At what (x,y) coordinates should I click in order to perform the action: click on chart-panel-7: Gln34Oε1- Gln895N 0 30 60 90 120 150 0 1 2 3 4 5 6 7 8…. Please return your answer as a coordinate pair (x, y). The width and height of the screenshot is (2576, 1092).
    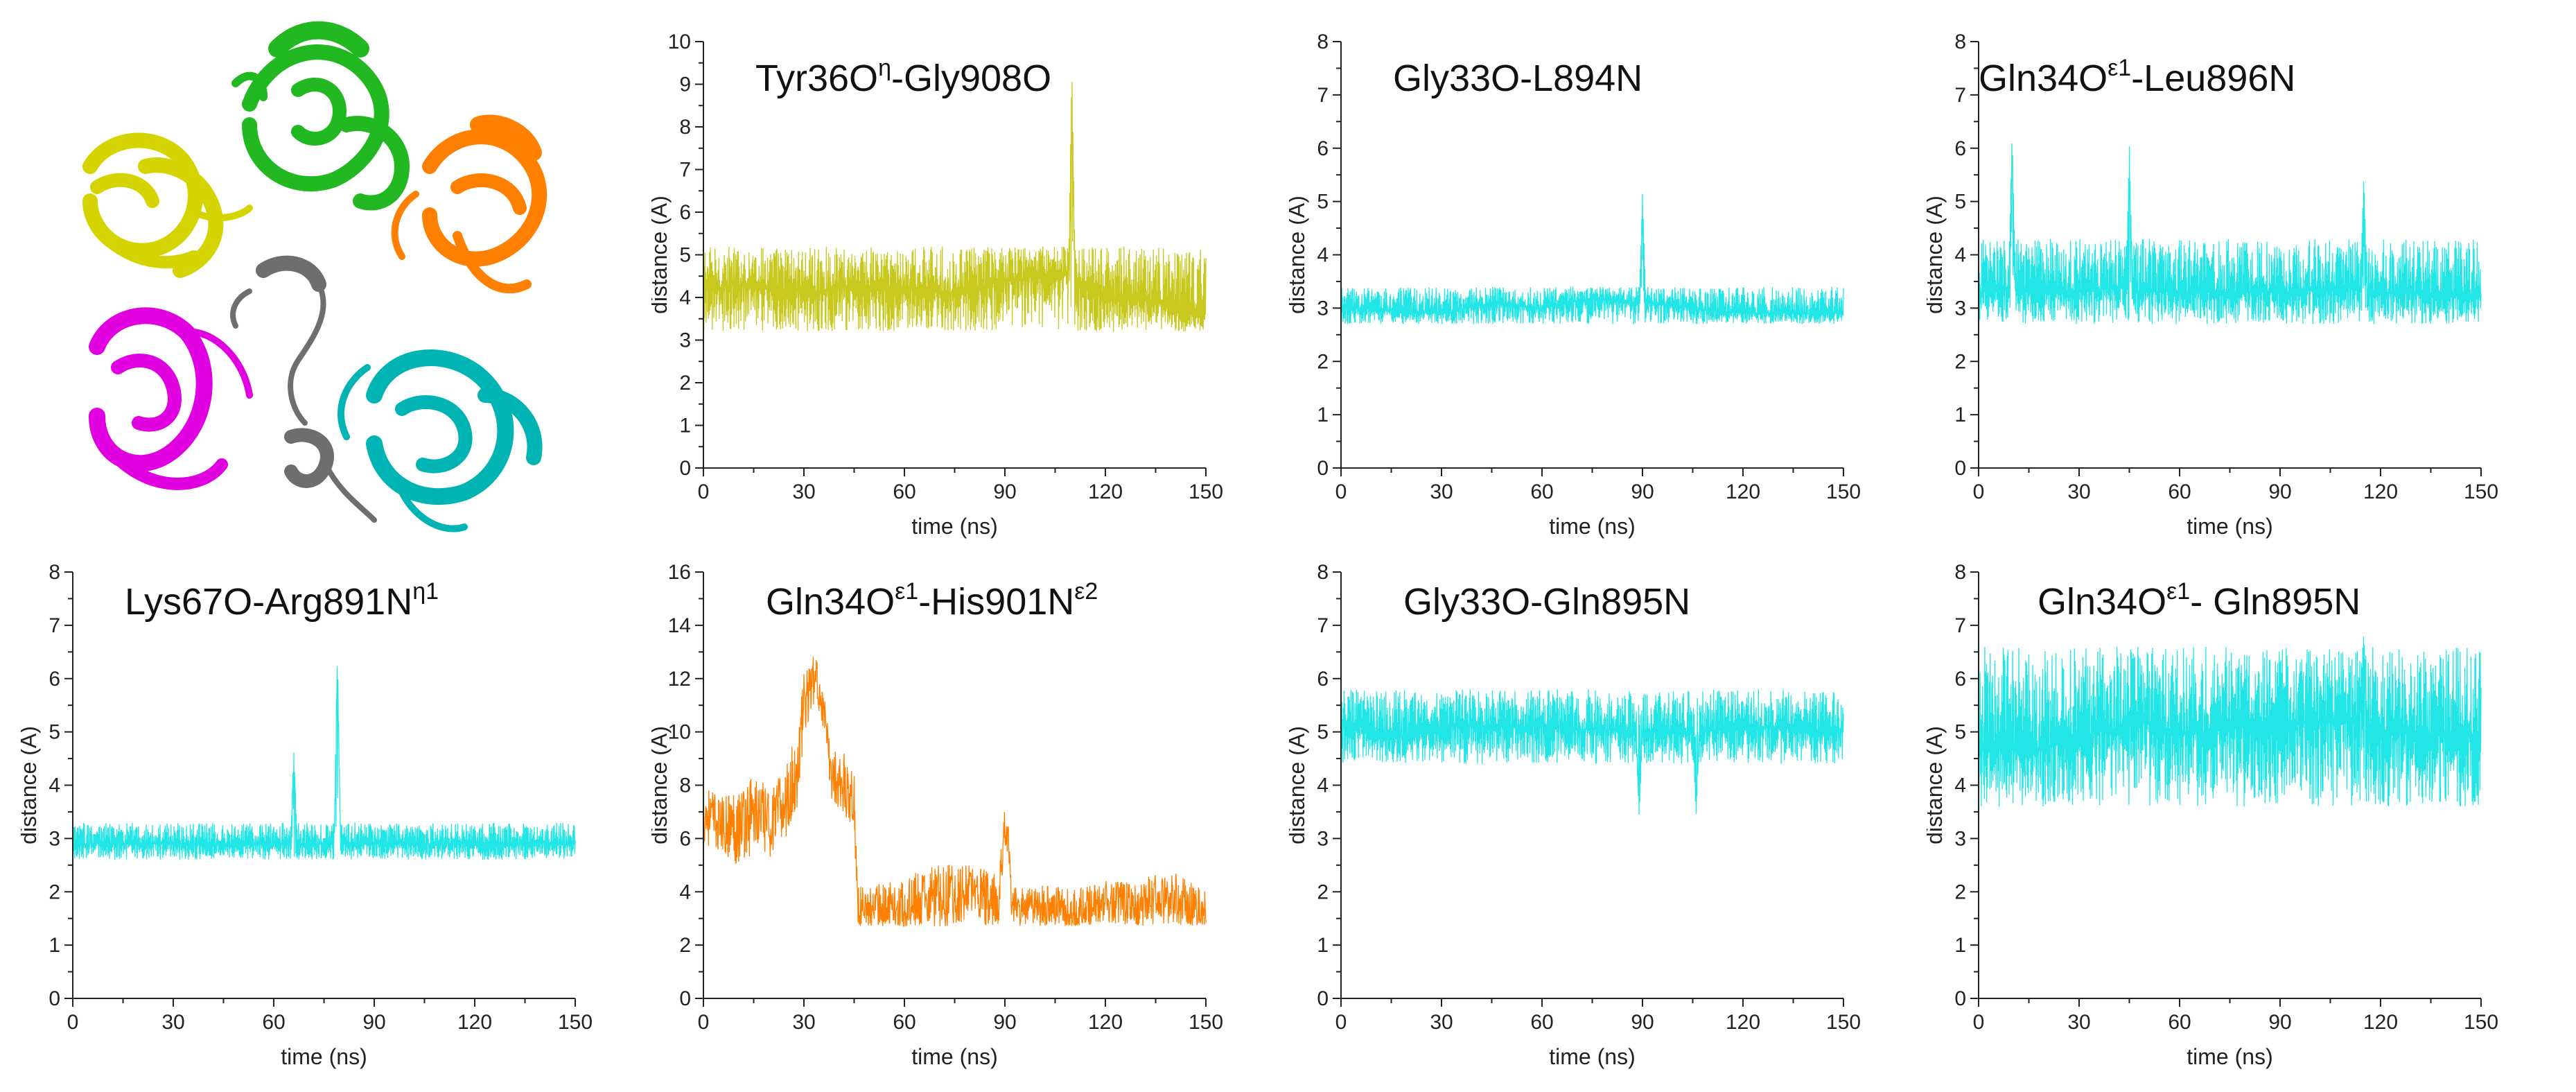
    Looking at the image, I should click on (2225, 818).